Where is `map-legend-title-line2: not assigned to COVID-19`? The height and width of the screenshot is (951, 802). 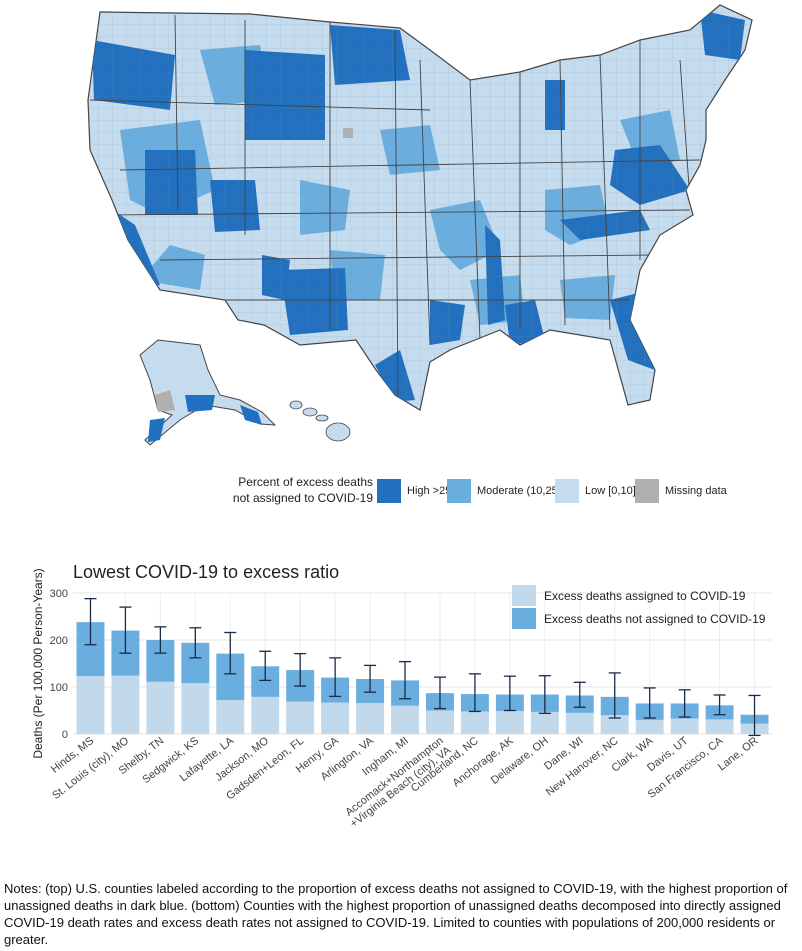 map-legend-title-line2: not assigned to COVID-19 is located at coordinates (302, 498).